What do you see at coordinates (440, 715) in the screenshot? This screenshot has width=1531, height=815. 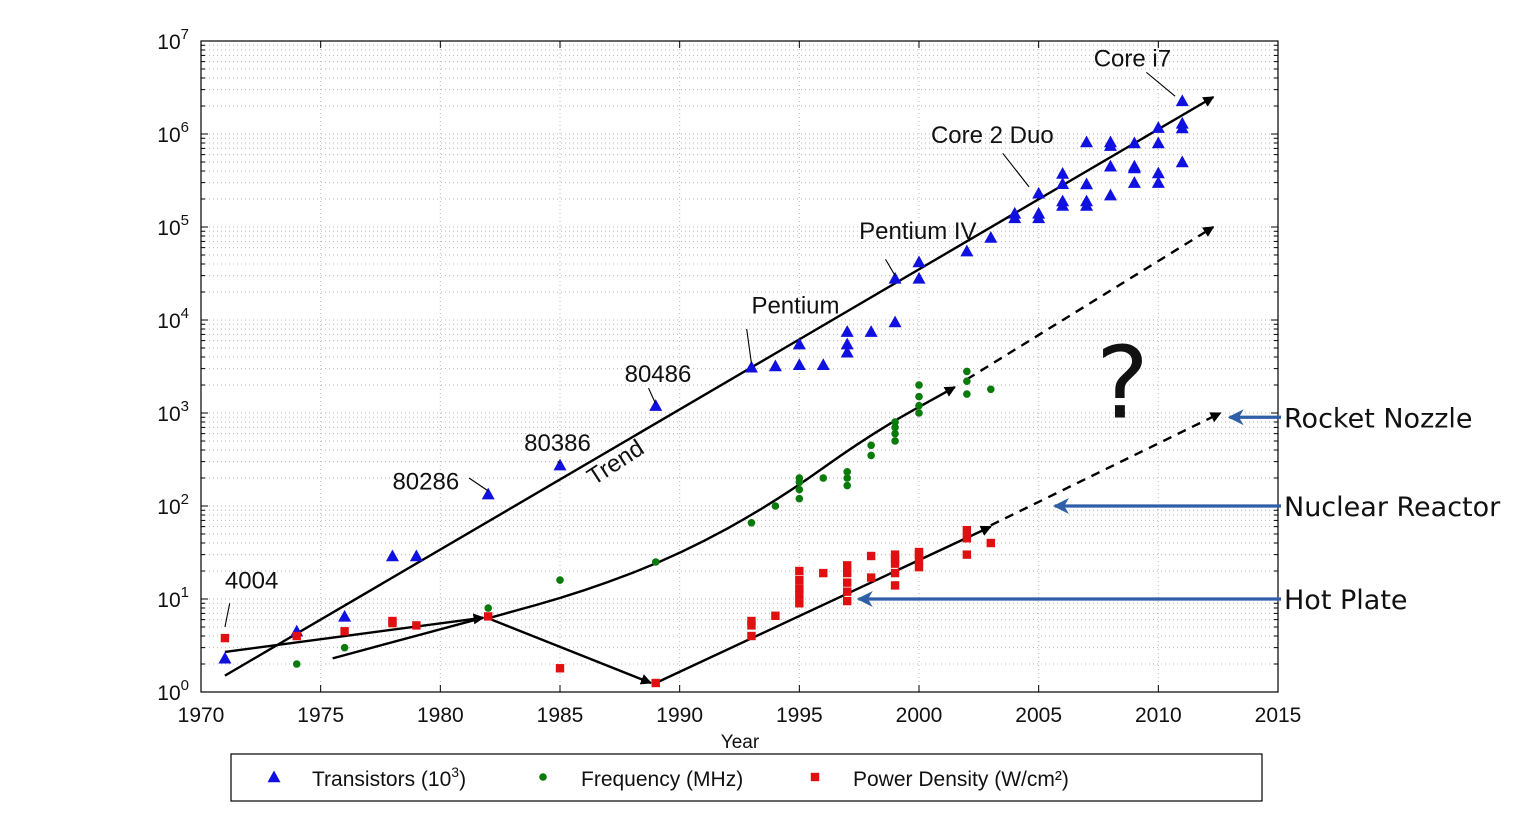 I see `x-tick-label: 1980` at bounding box center [440, 715].